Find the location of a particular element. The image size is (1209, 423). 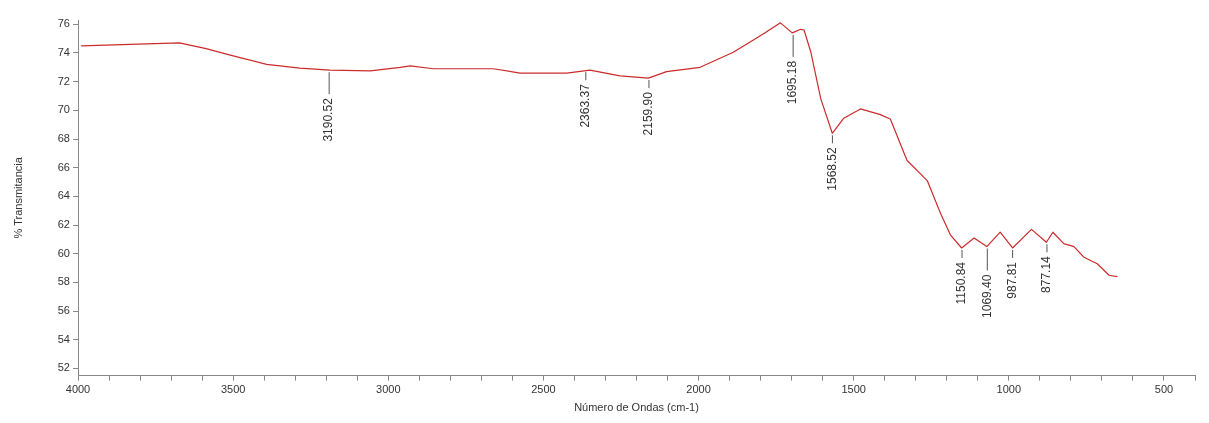

x-tick-label: 500 is located at coordinates (1164, 389).